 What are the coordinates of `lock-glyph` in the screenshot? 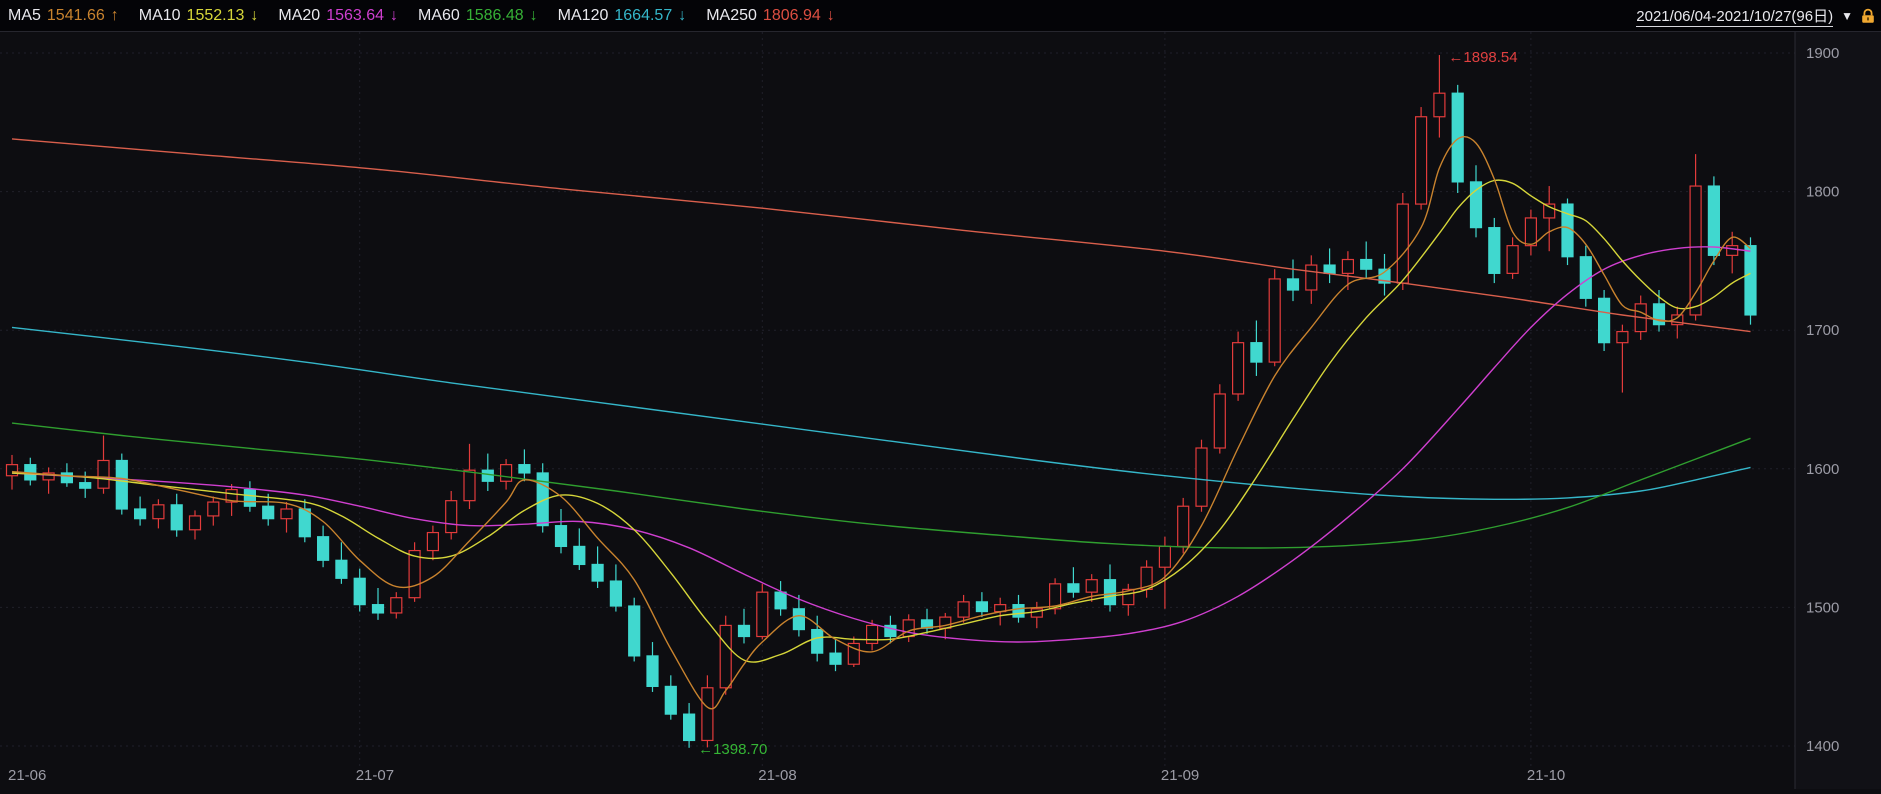 It's located at (1868, 15).